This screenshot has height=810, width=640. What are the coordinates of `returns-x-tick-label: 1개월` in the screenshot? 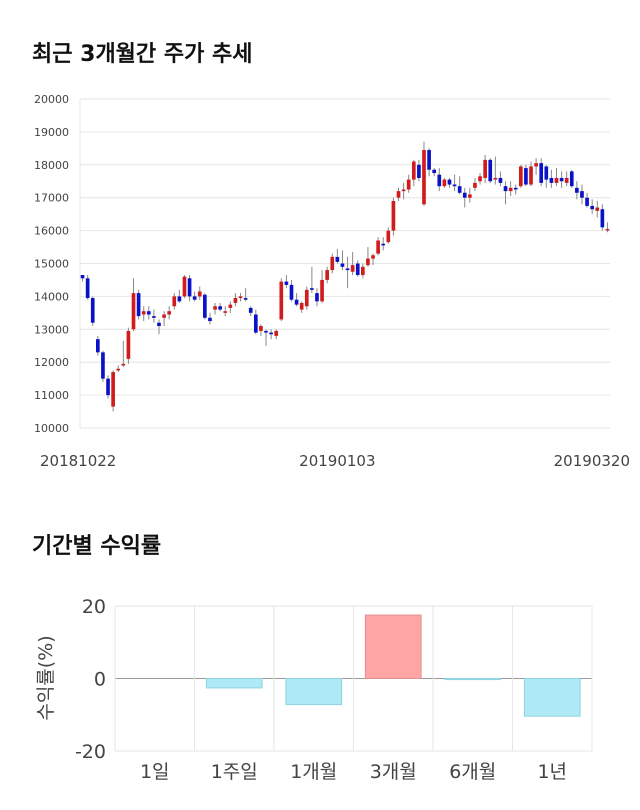 It's located at (313, 772).